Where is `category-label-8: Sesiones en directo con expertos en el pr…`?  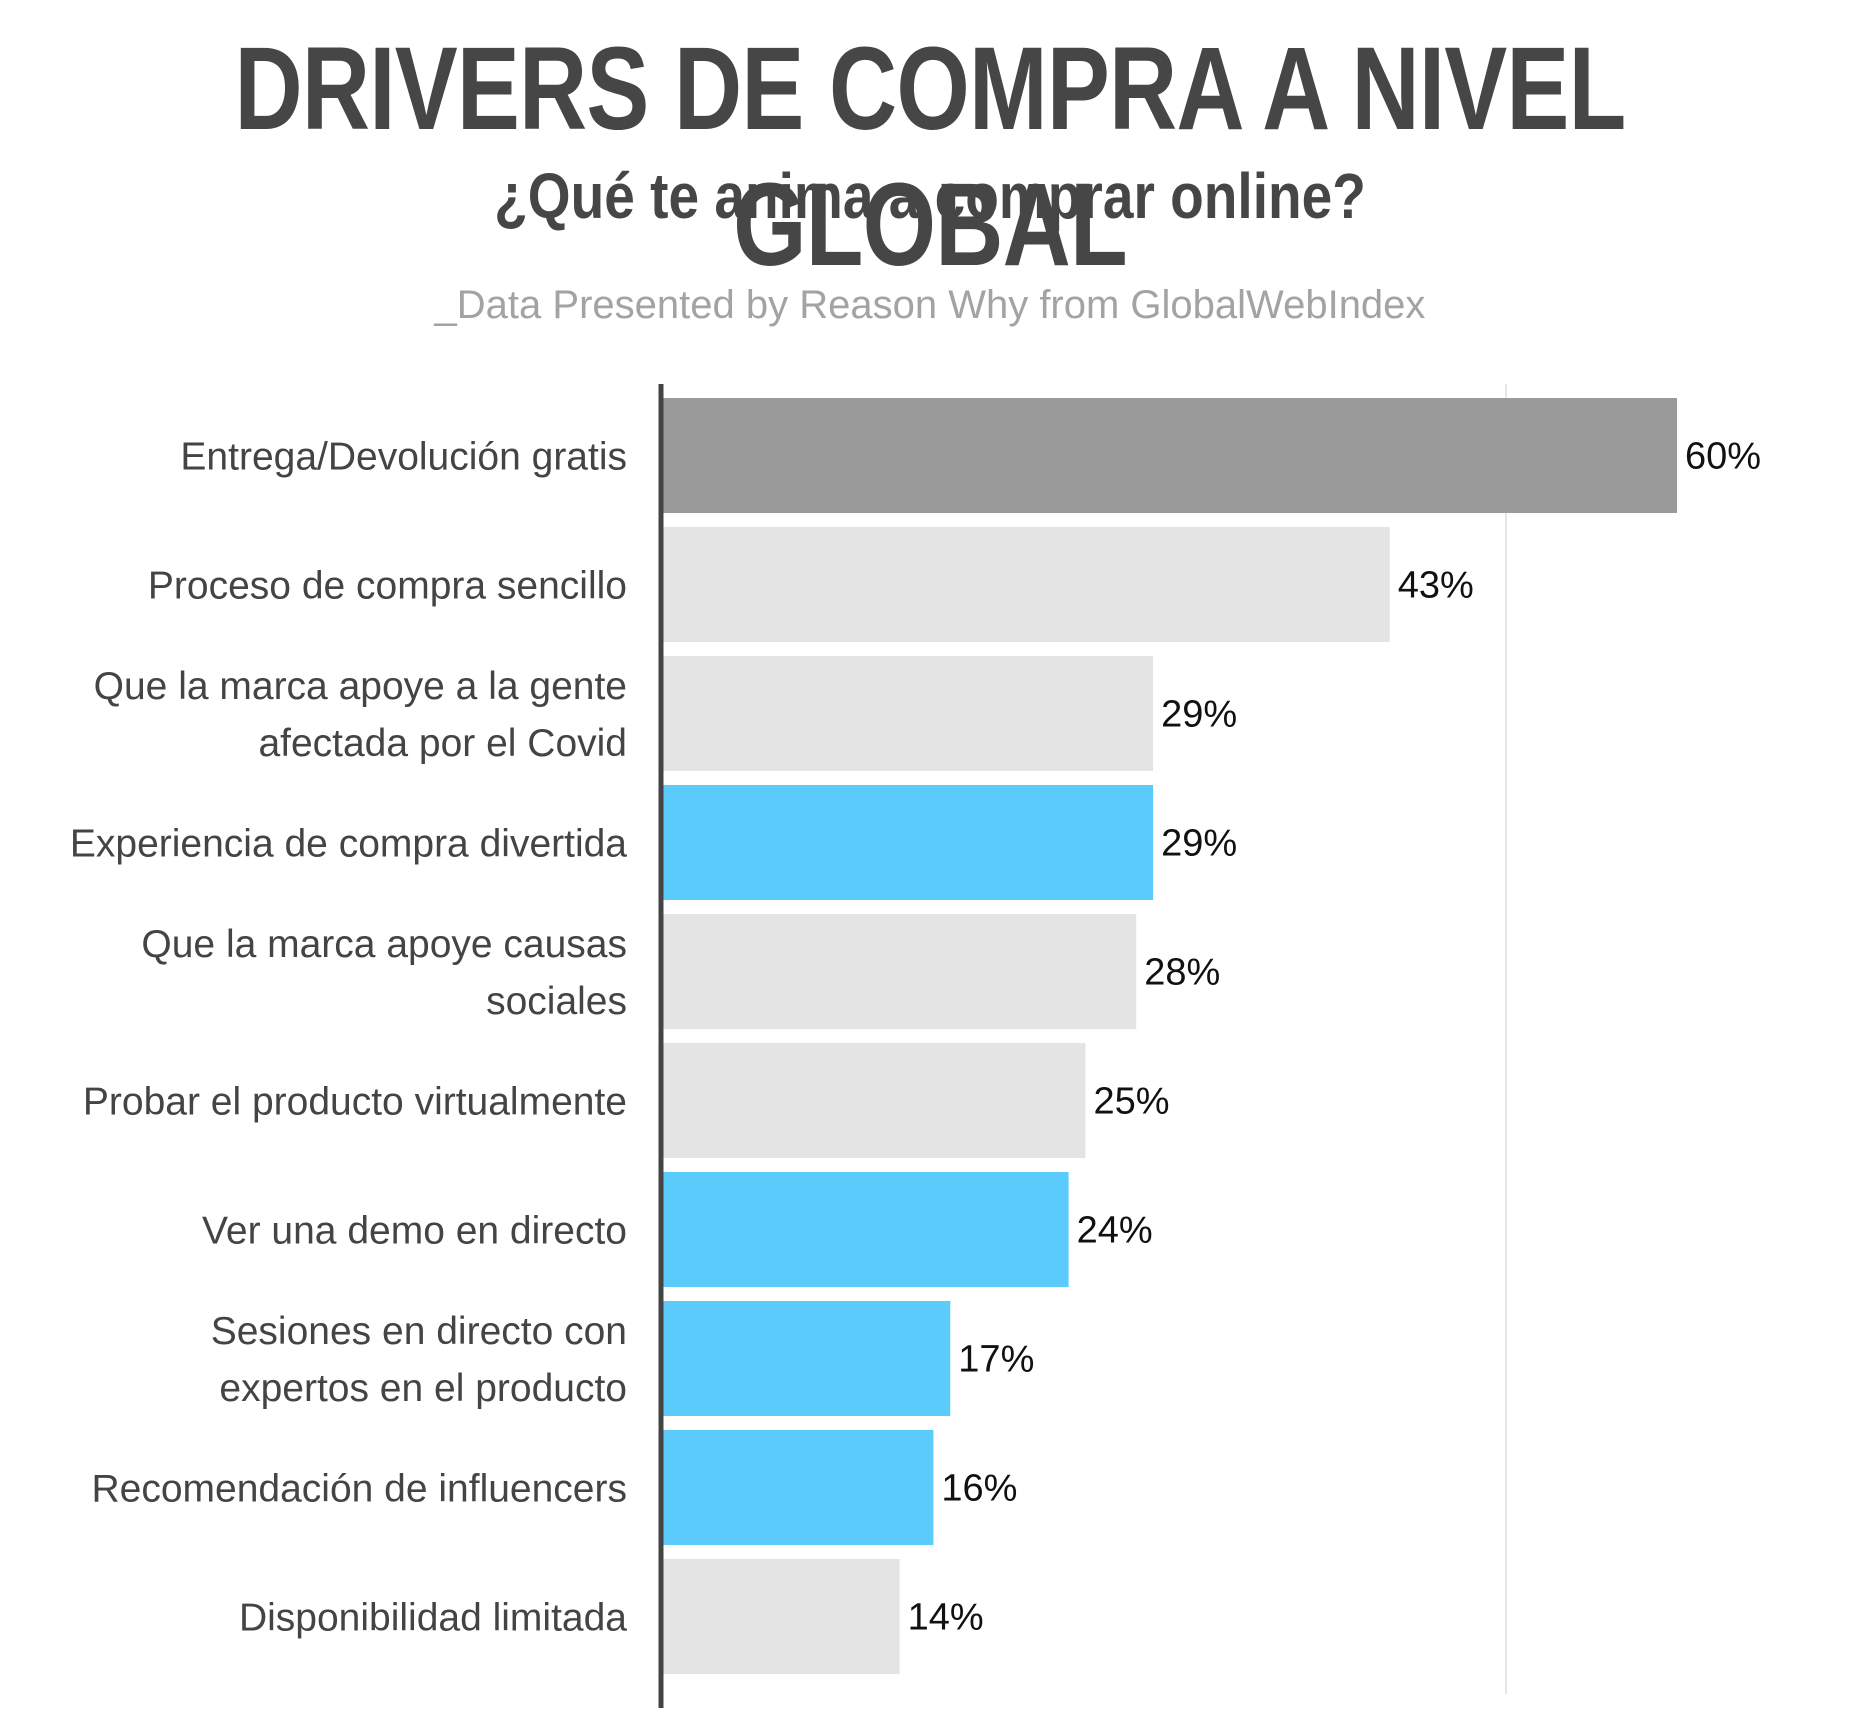
category-label-8: Sesiones en directo con expertos en el pr… is located at coordinates (419, 1360).